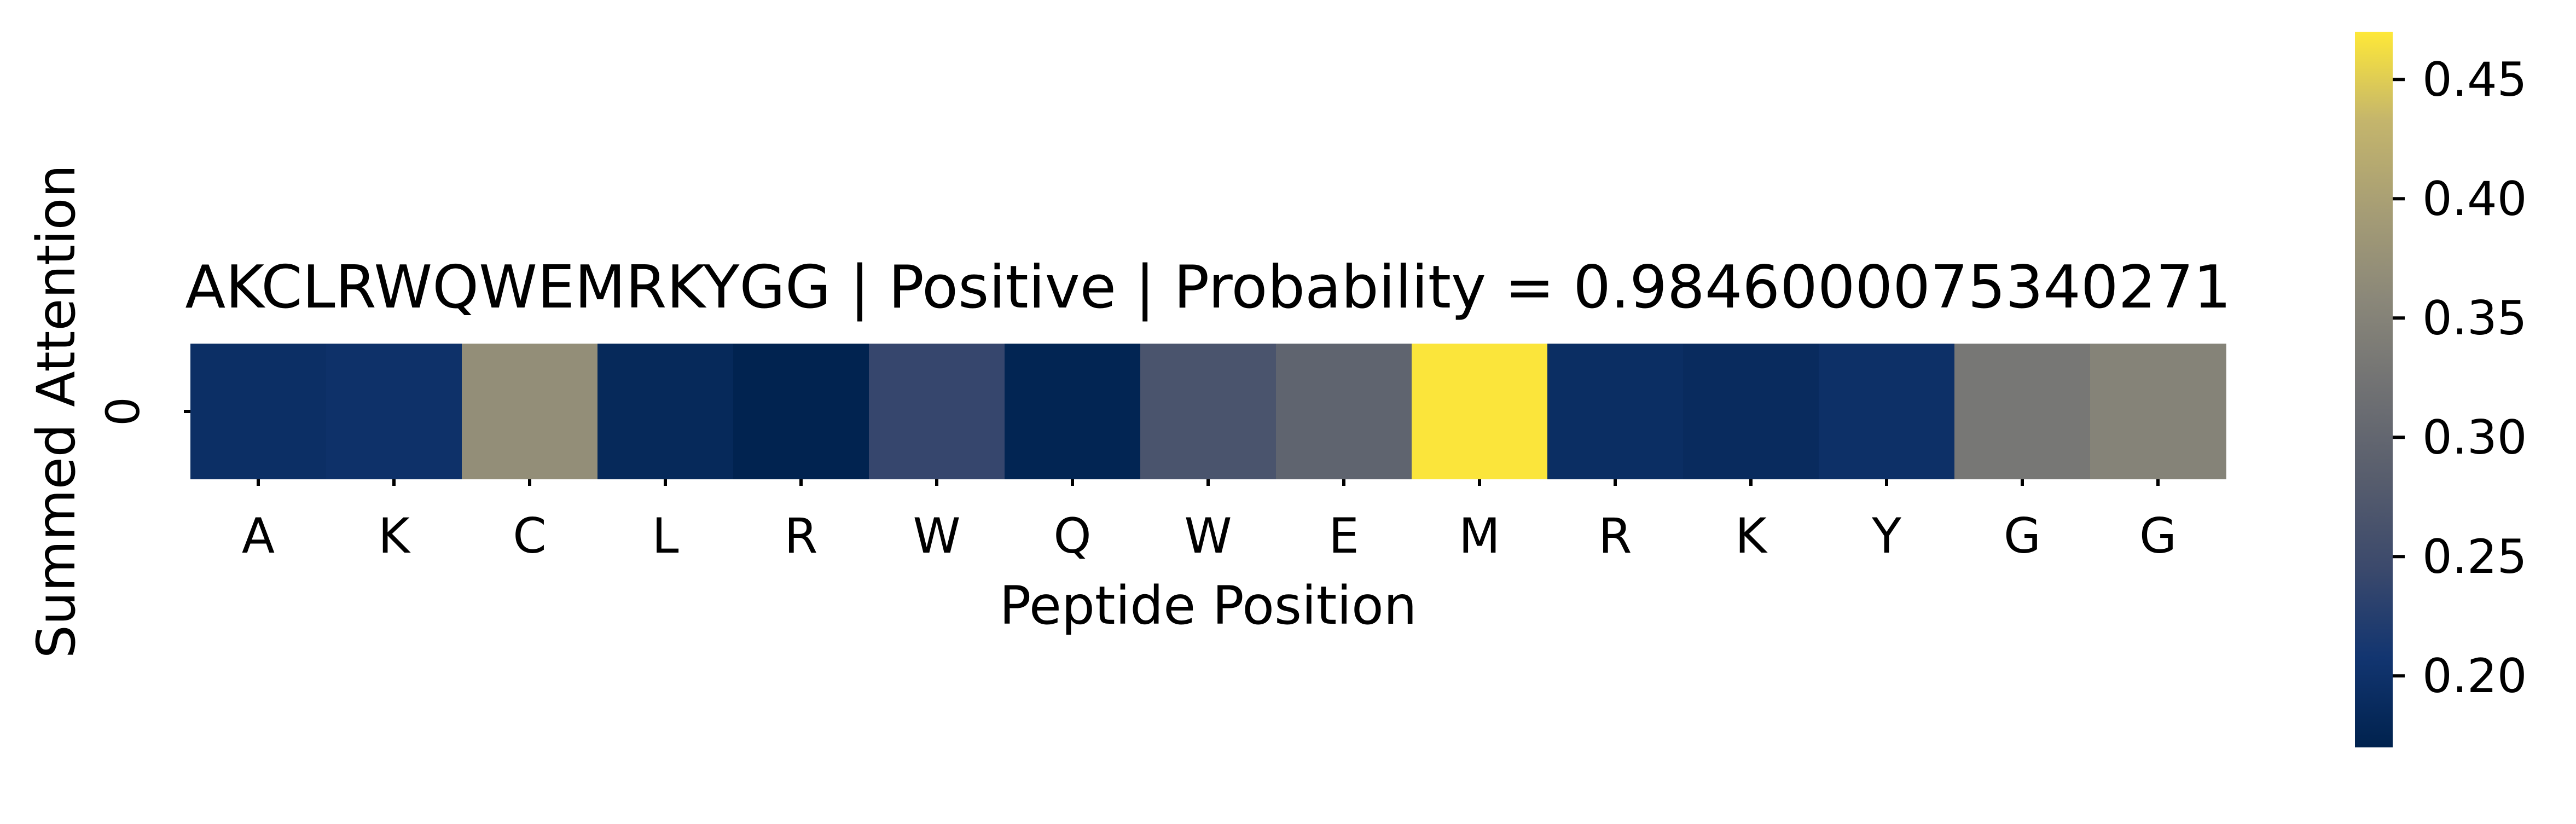 The width and height of the screenshot is (2576, 824). I want to click on x-axis-label: Peptide Position, so click(1208, 605).